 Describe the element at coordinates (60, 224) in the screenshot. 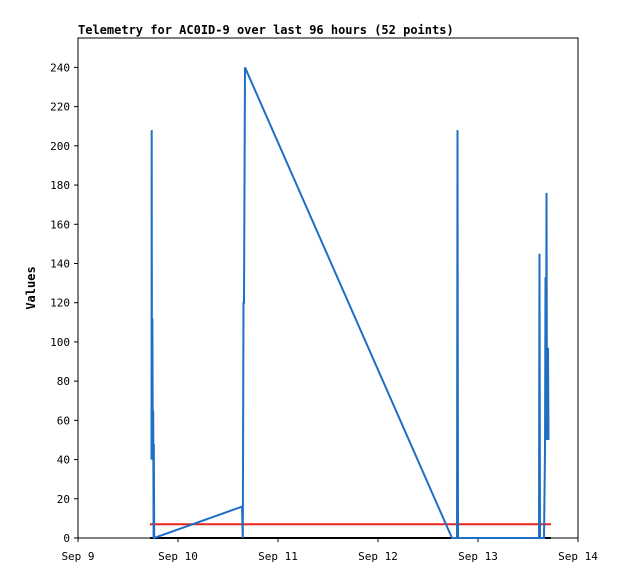

I see `y-tick-label: 160` at that location.